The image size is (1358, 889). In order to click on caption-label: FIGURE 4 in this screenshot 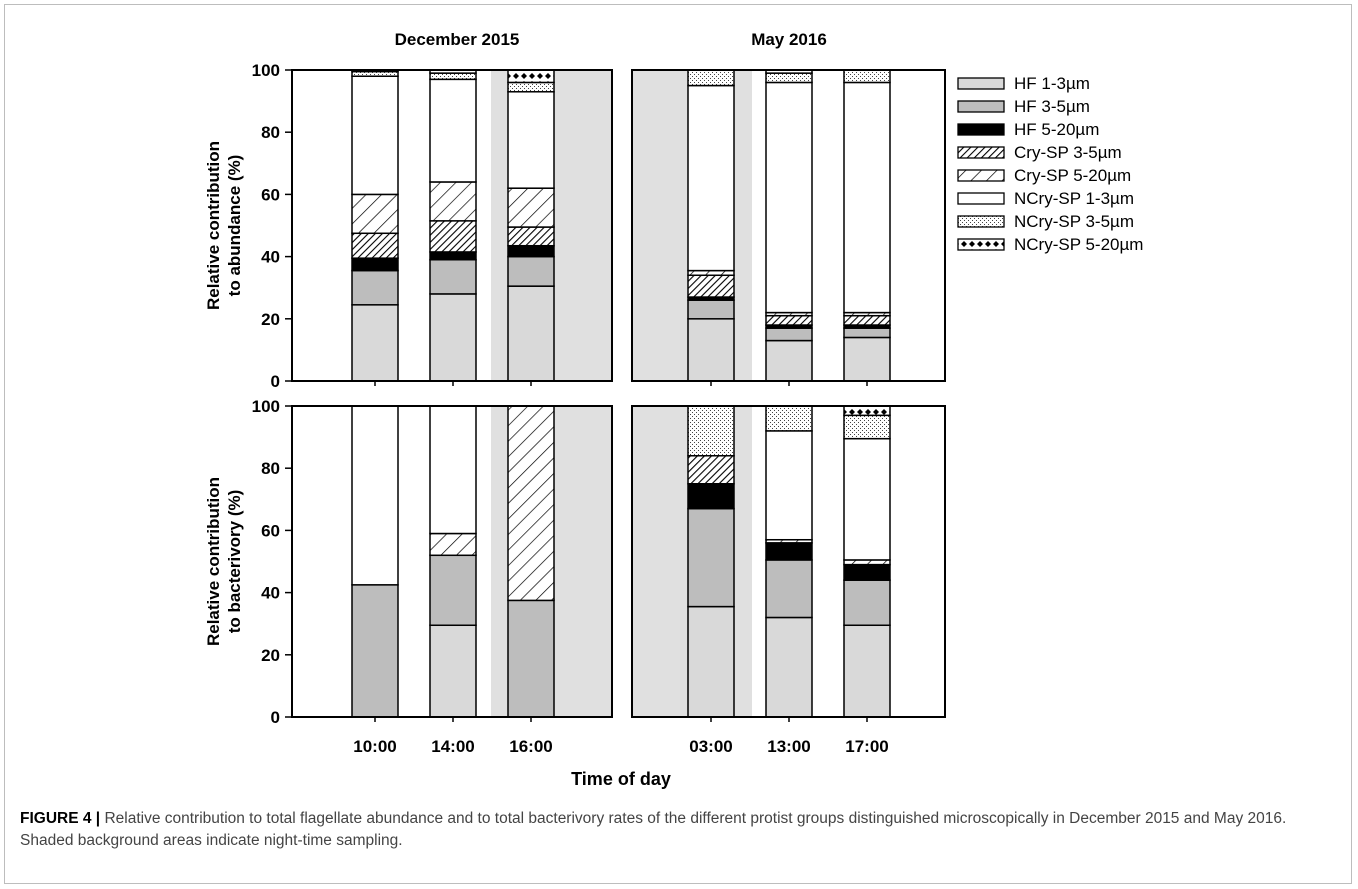, I will do `click(56, 818)`.